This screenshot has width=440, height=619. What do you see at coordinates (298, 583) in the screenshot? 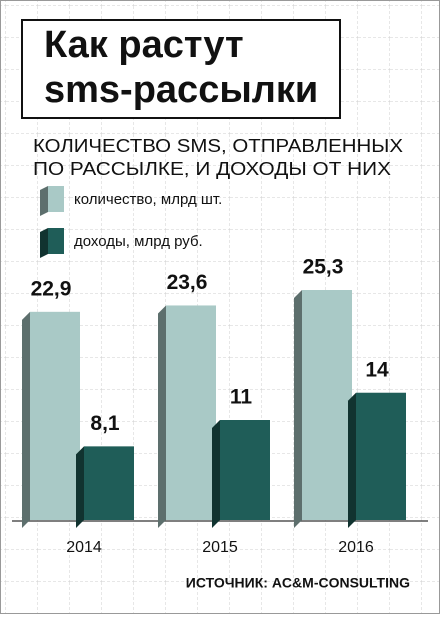
I see `source: ИСТОЧНИК: AC&M-CONSULTING` at bounding box center [298, 583].